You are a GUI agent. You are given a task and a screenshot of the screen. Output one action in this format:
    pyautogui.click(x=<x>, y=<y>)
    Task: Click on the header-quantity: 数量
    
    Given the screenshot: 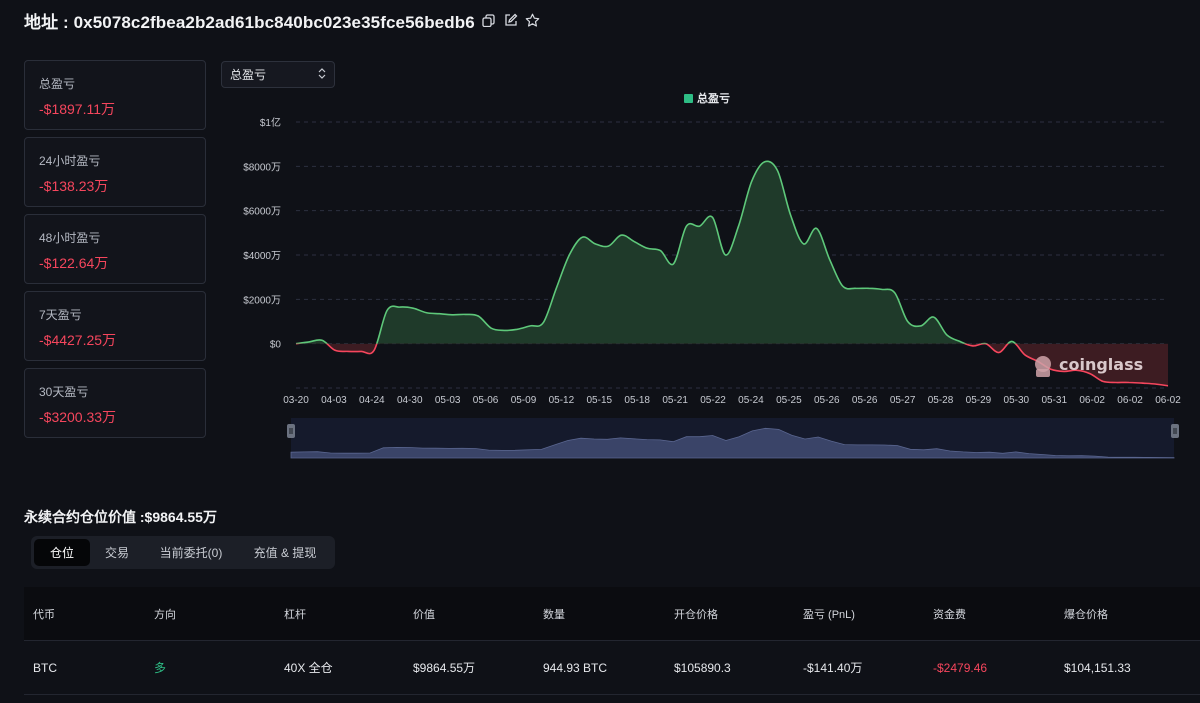 What is the action you would take?
    pyautogui.click(x=554, y=614)
    